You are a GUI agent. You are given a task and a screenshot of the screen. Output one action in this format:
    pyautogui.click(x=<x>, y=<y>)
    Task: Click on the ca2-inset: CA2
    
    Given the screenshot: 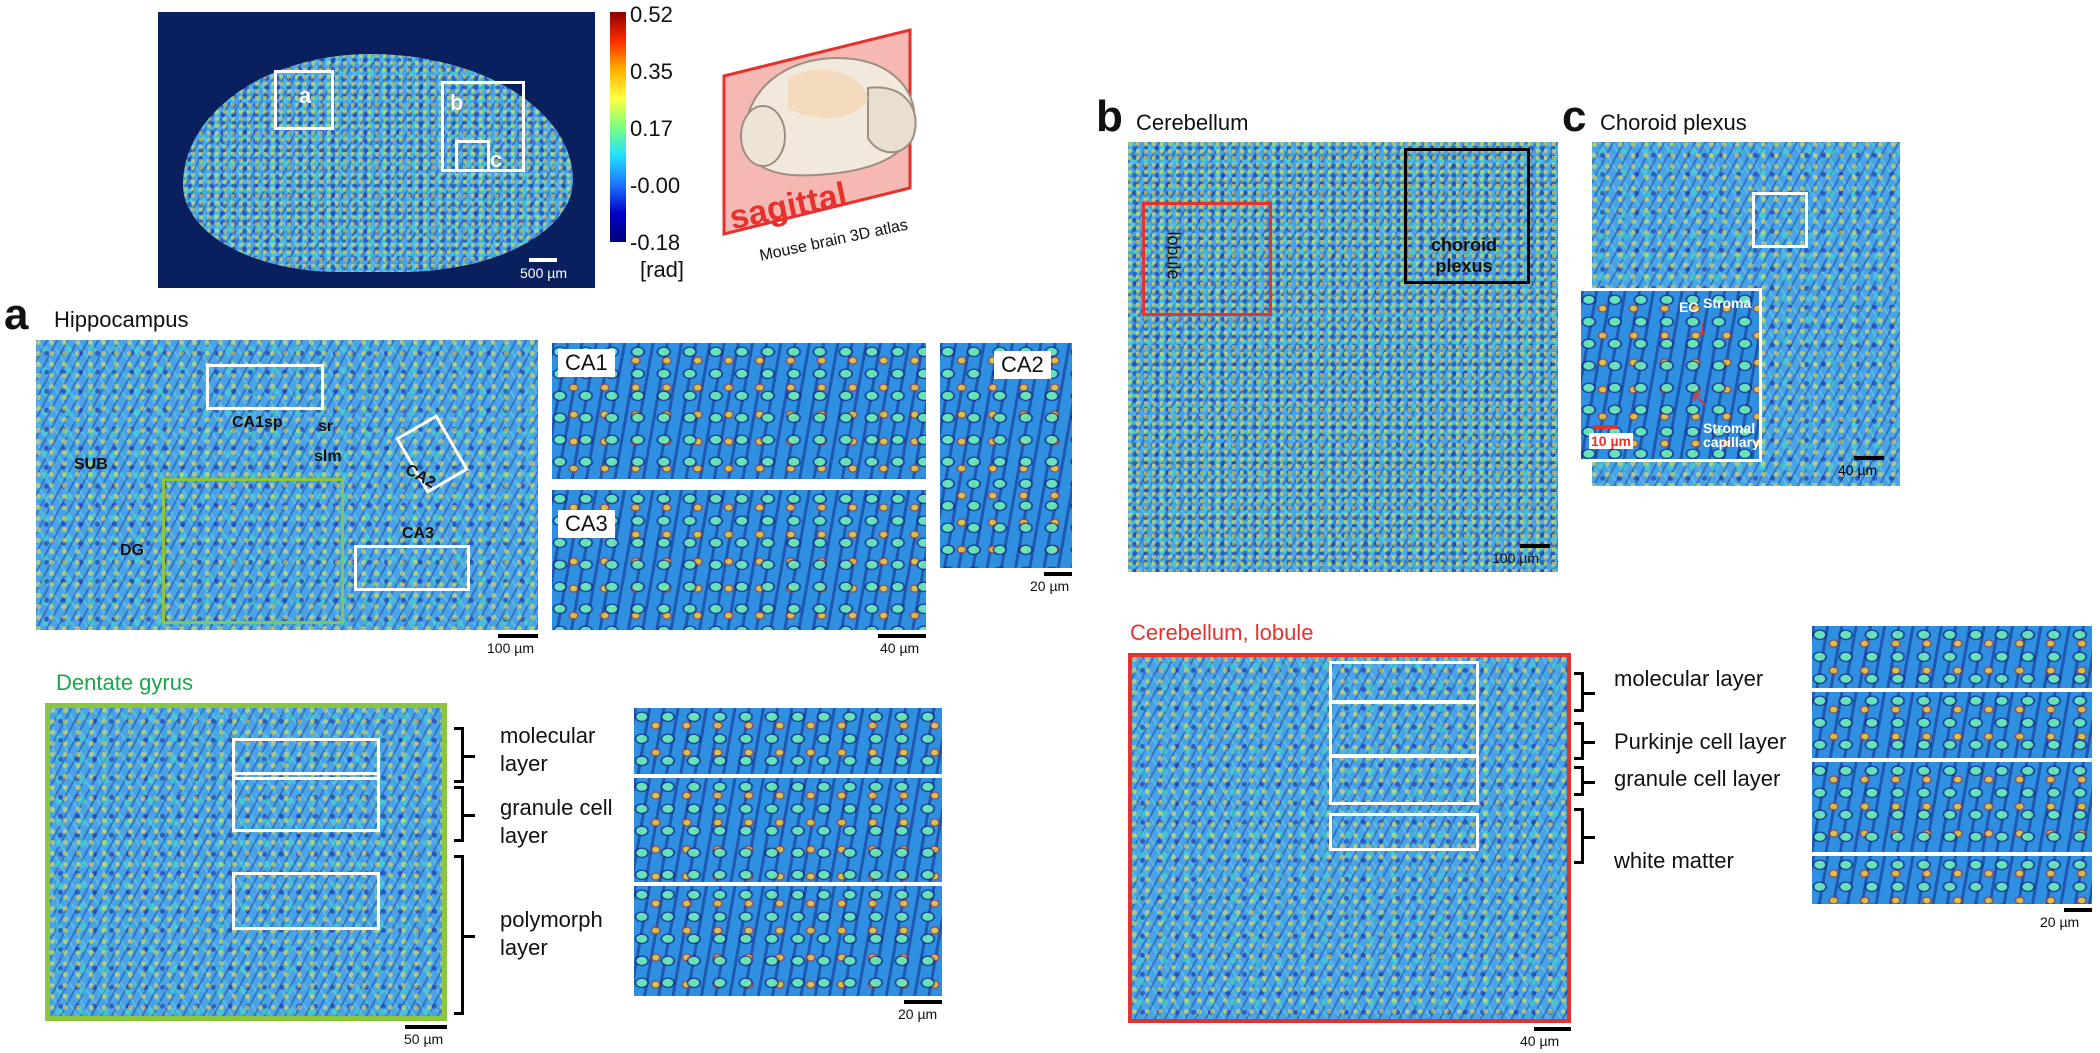 What is the action you would take?
    pyautogui.click(x=1006, y=455)
    